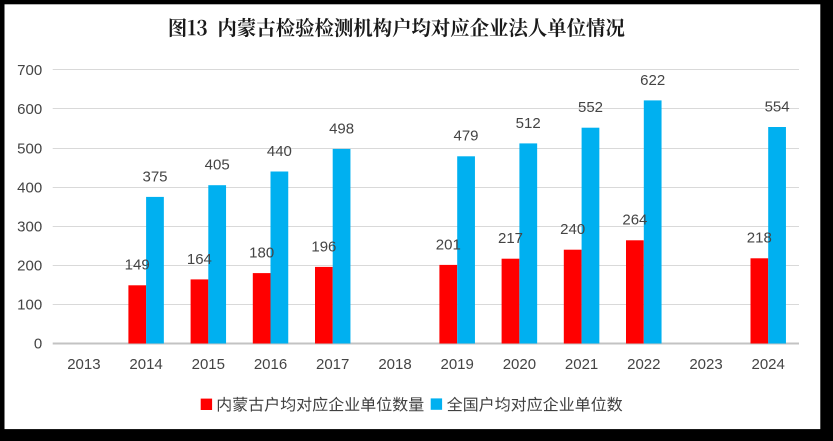 Image resolution: width=833 pixels, height=441 pixels. What do you see at coordinates (572, 229) in the screenshot?
I see `svg-text: 240` at bounding box center [572, 229].